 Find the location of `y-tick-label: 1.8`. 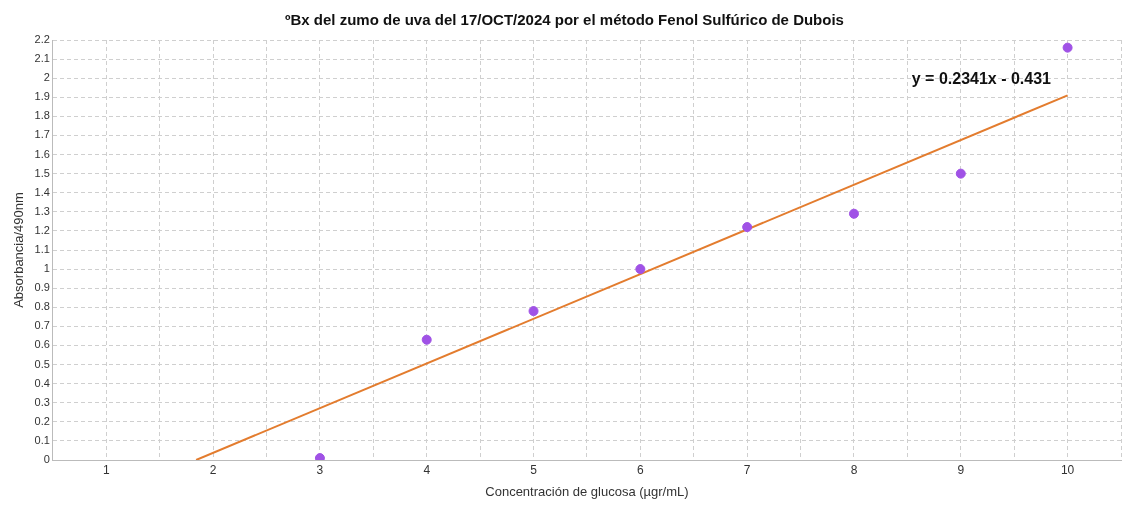

y-tick-label: 1.8 is located at coordinates (42, 115).